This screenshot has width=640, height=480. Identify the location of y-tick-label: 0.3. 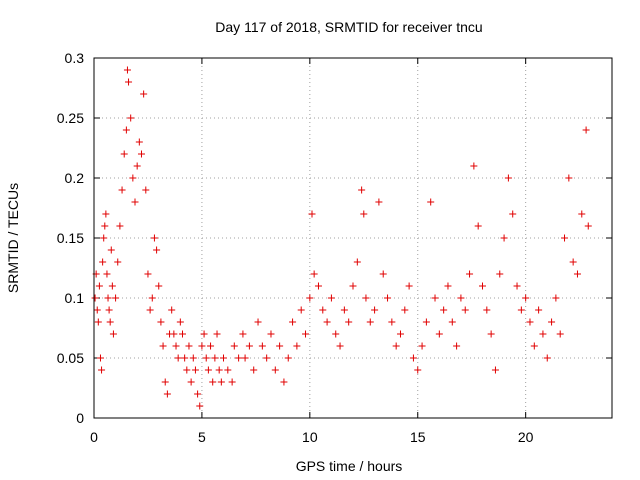
(75, 58).